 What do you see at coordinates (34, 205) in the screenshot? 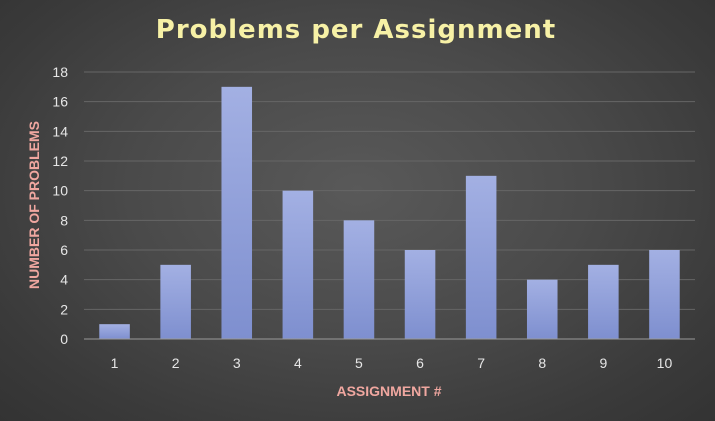
I see `y-axis-label: NUMBER OF PROBLEMS` at bounding box center [34, 205].